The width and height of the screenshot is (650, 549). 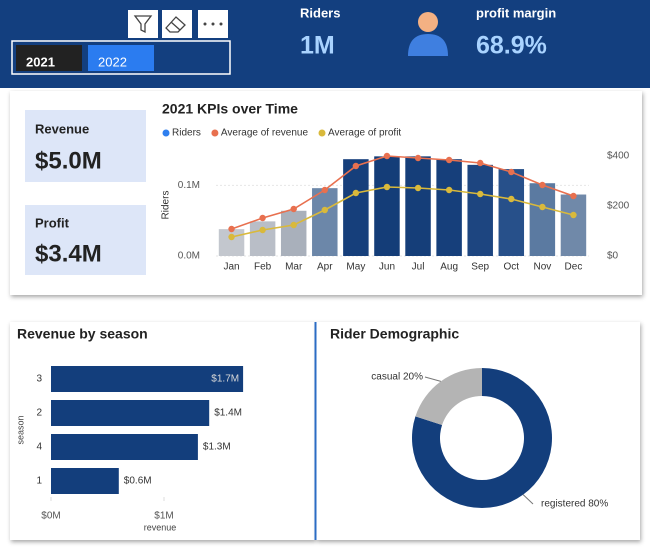 What do you see at coordinates (189, 185) in the screenshot?
I see `y-tick-label: 0.1M` at bounding box center [189, 185].